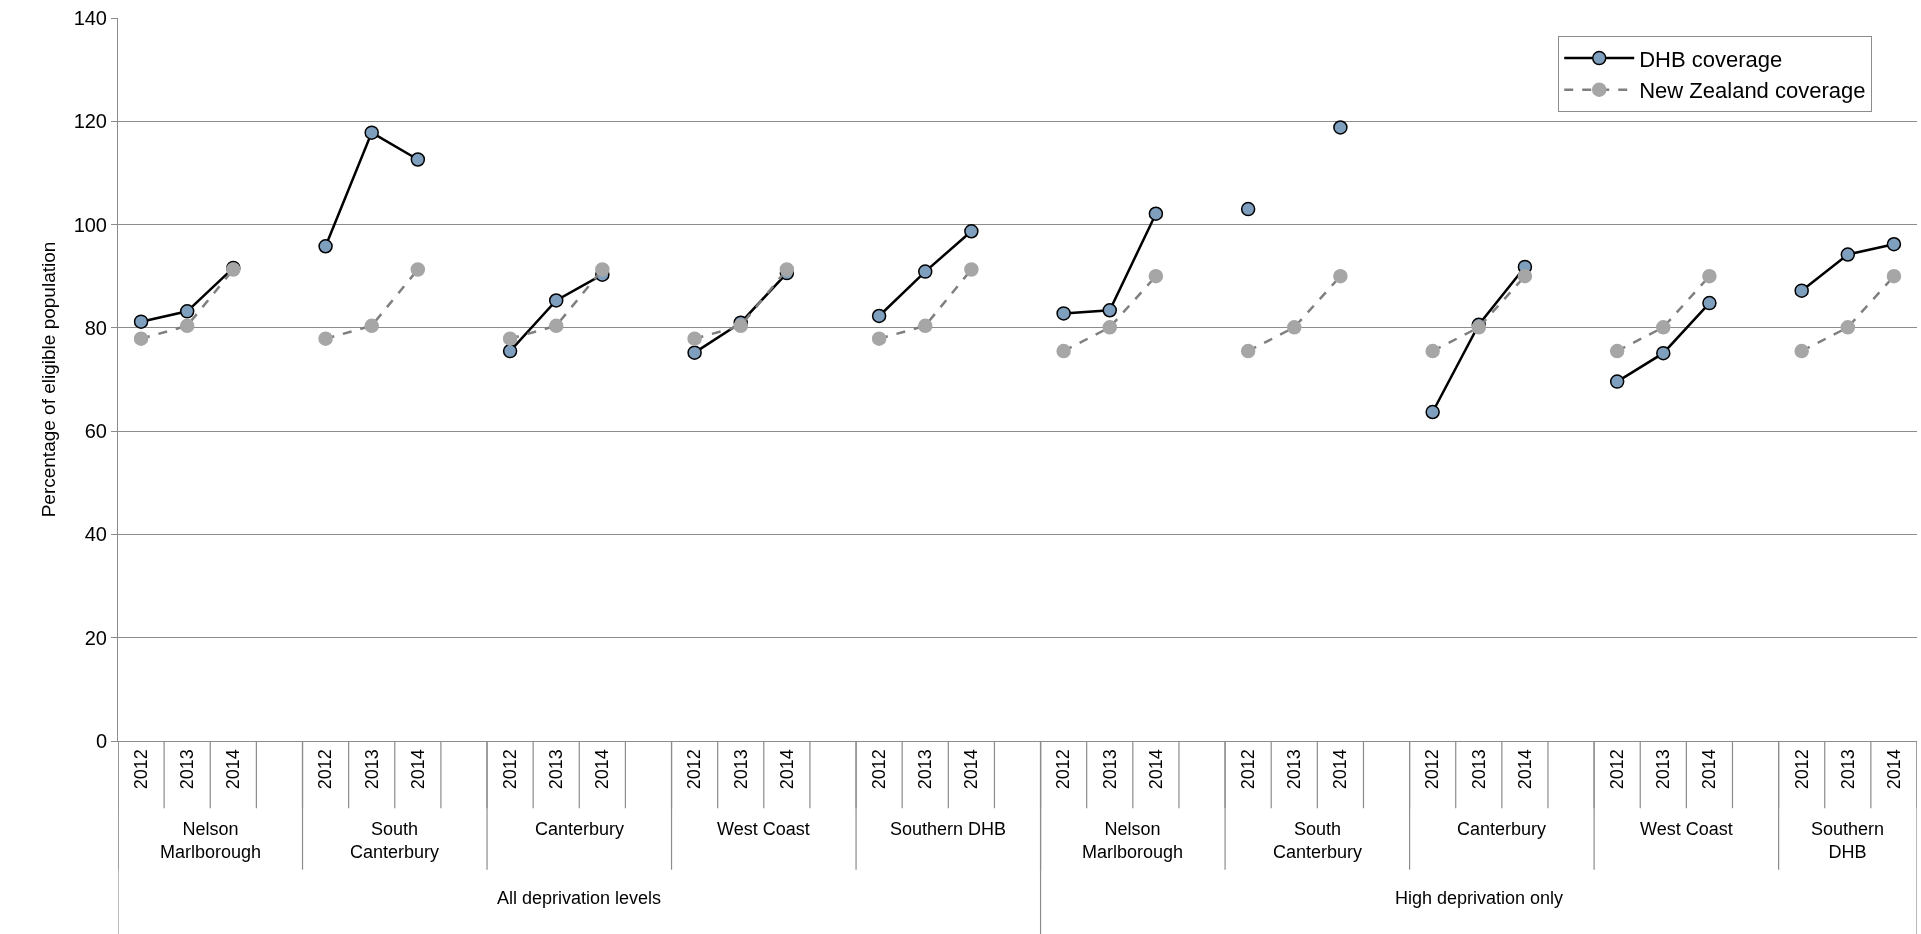 This screenshot has height=934, width=1921. I want to click on legend-label: DHB coverage, so click(1711, 59).